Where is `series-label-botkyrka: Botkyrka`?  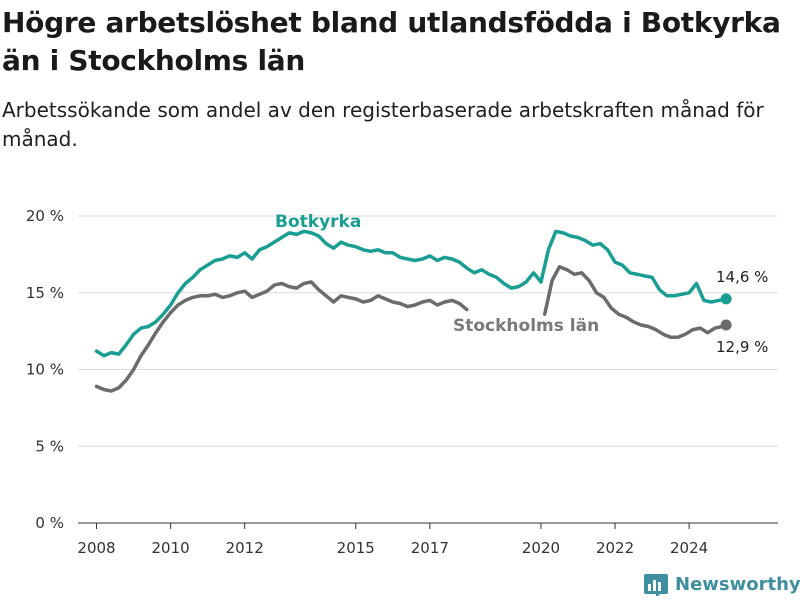
series-label-botkyrka: Botkyrka is located at coordinates (318, 222).